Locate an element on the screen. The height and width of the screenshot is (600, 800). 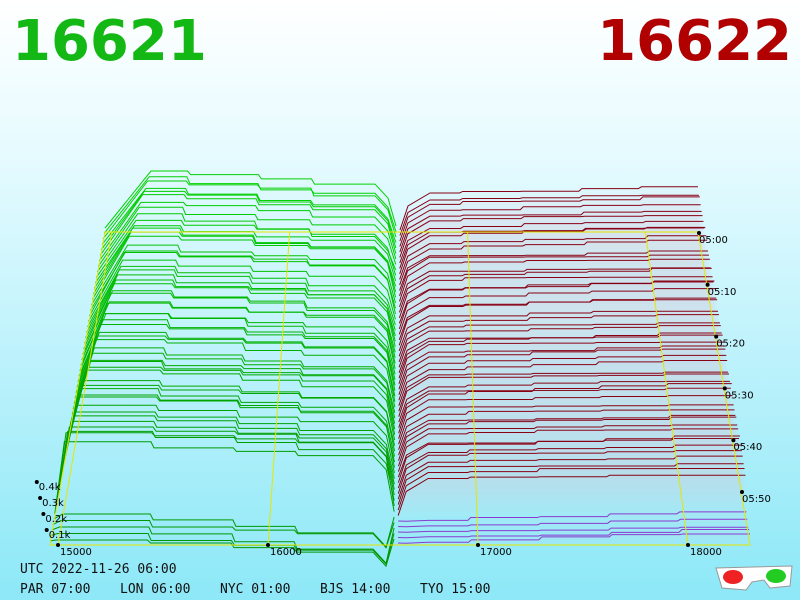
depth-tick-label: 0.1k is located at coordinates (60, 535).